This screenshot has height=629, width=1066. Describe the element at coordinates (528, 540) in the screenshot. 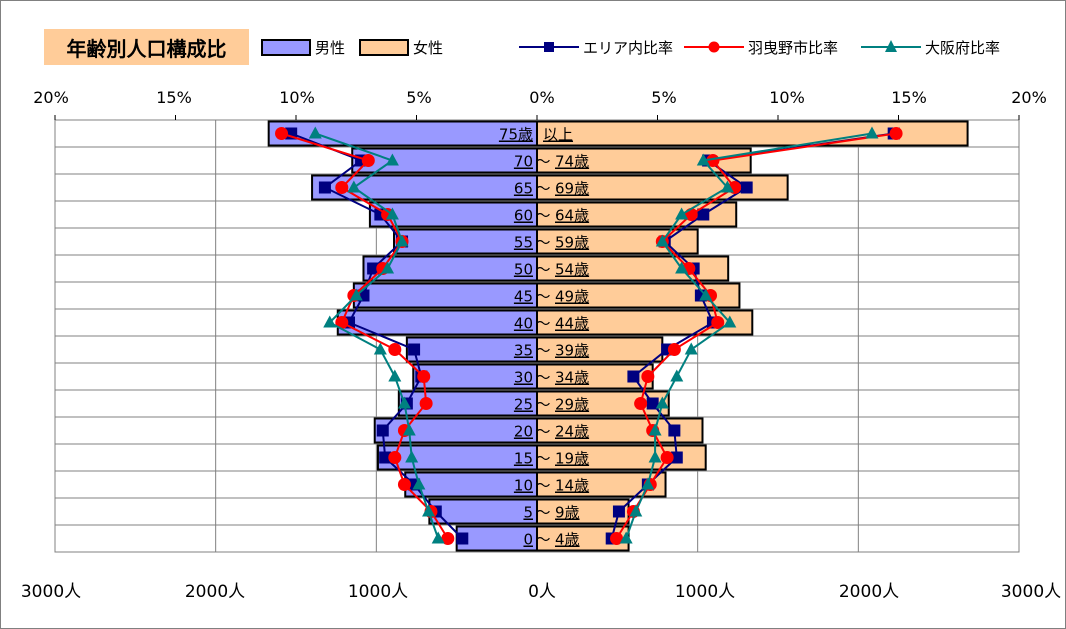

I see `age-label-left: 0` at that location.